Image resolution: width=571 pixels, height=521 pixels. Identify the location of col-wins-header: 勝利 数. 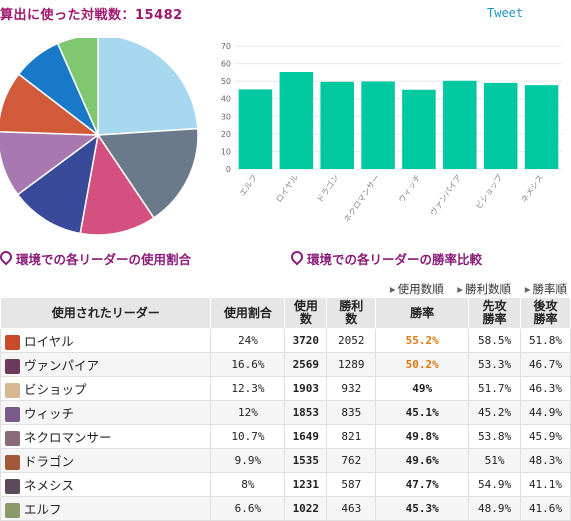
(351, 313).